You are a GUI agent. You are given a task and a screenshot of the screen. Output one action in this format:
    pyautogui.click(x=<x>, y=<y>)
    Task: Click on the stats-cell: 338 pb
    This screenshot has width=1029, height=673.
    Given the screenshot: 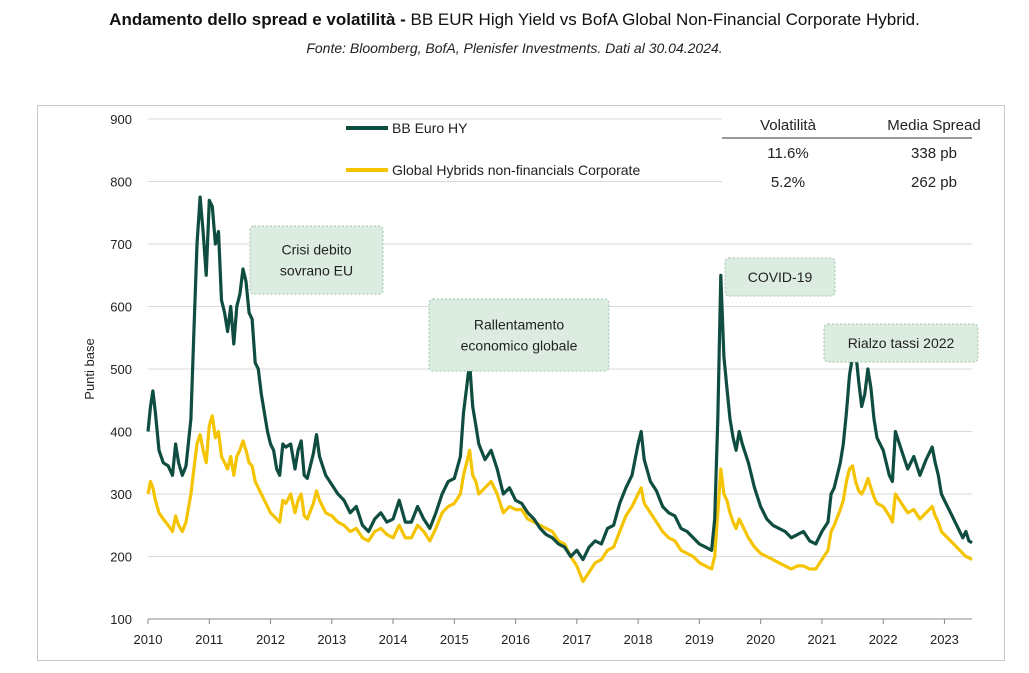 What is the action you would take?
    pyautogui.click(x=934, y=153)
    